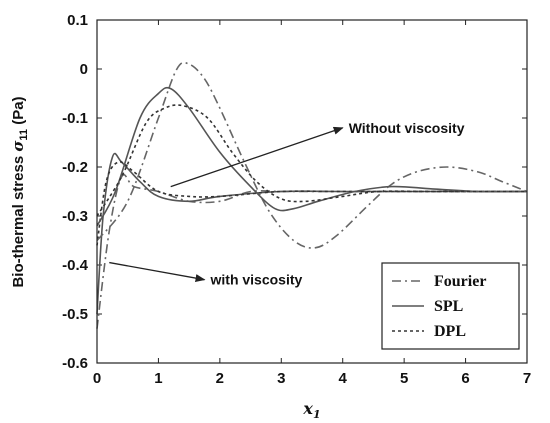 Image resolution: width=550 pixels, height=423 pixels. Describe the element at coordinates (460, 281) in the screenshot. I see `legend-label-fourier: Fourier` at that location.